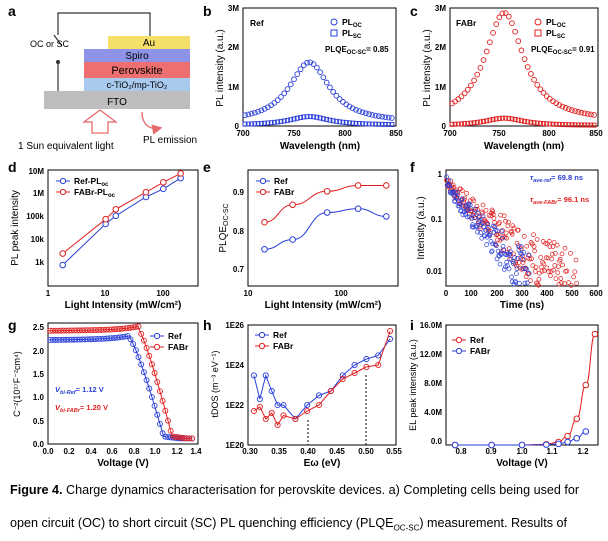 This screenshot has height=541, width=608. What do you see at coordinates (170, 140) in the screenshot?
I see `pl-label: PL emission` at bounding box center [170, 140].